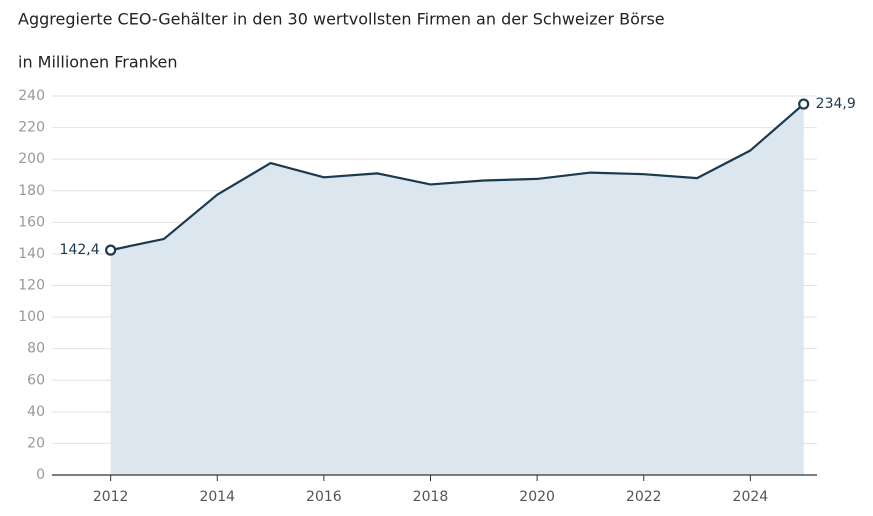 The width and height of the screenshot is (873, 516). I want to click on y-tick-label: 180, so click(31, 191).